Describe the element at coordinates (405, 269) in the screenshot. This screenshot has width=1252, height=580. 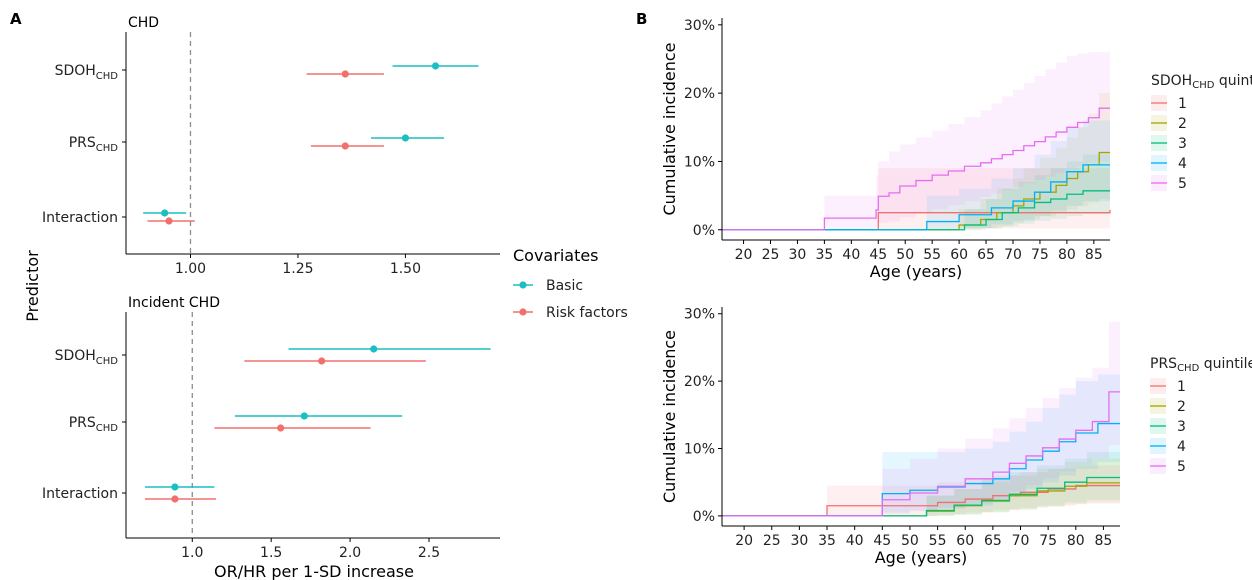
I see `x-tick-label: 1.50` at that location.